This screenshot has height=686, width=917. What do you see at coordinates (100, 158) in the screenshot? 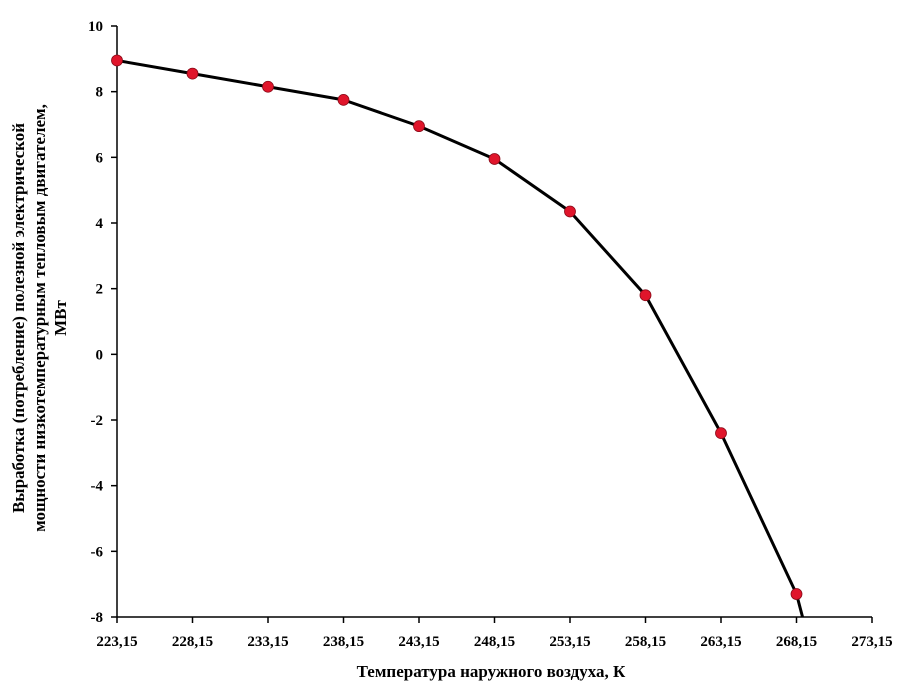
I see `y-tick-label: 6` at bounding box center [100, 158].